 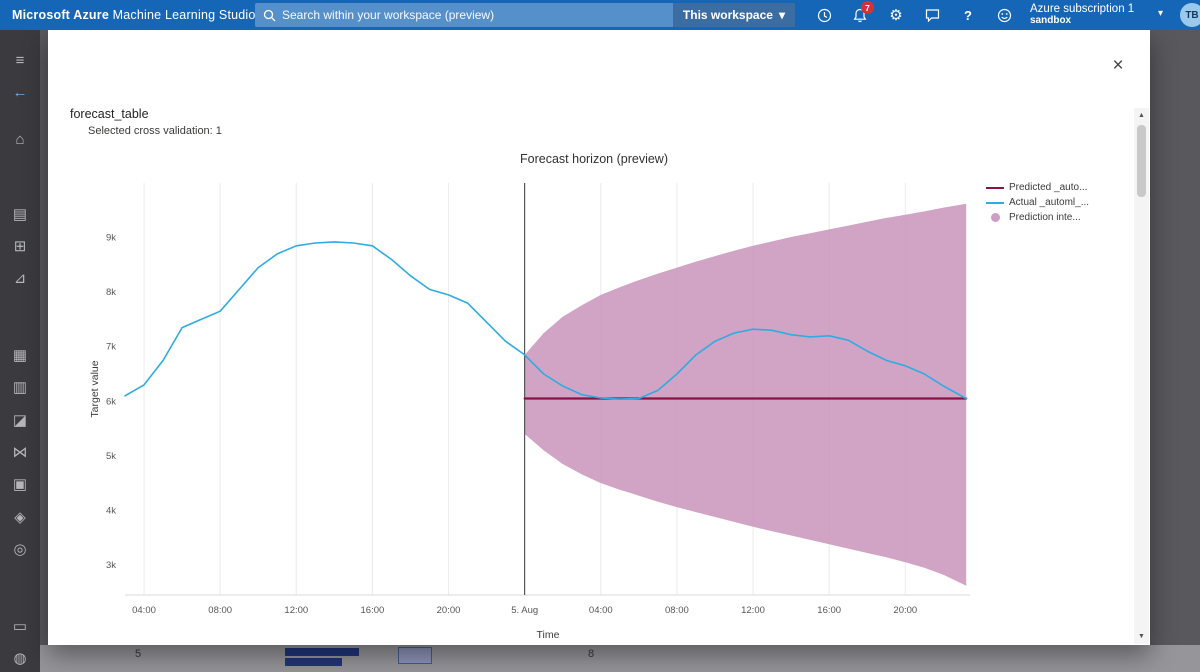 I want to click on automl-icon: ⊞, so click(x=20, y=246).